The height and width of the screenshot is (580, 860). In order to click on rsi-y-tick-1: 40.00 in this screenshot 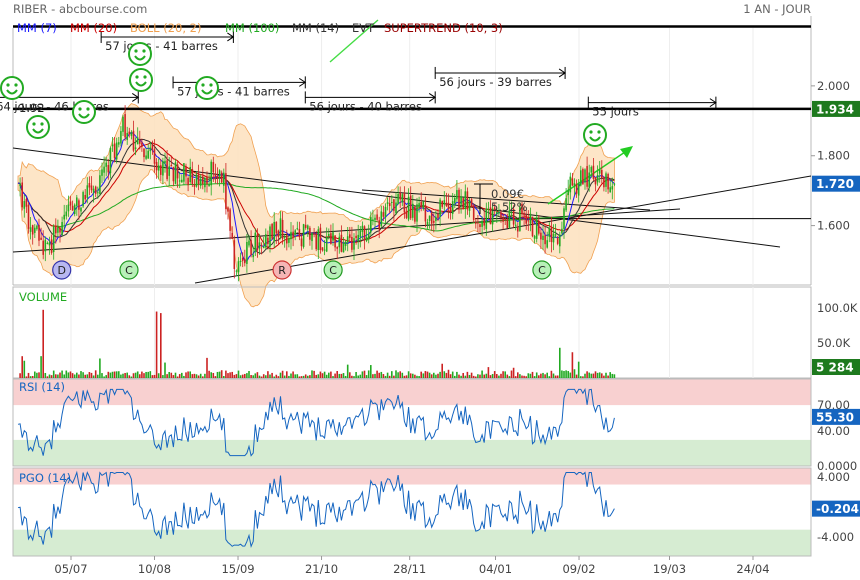, I will do `click(833, 431)`.